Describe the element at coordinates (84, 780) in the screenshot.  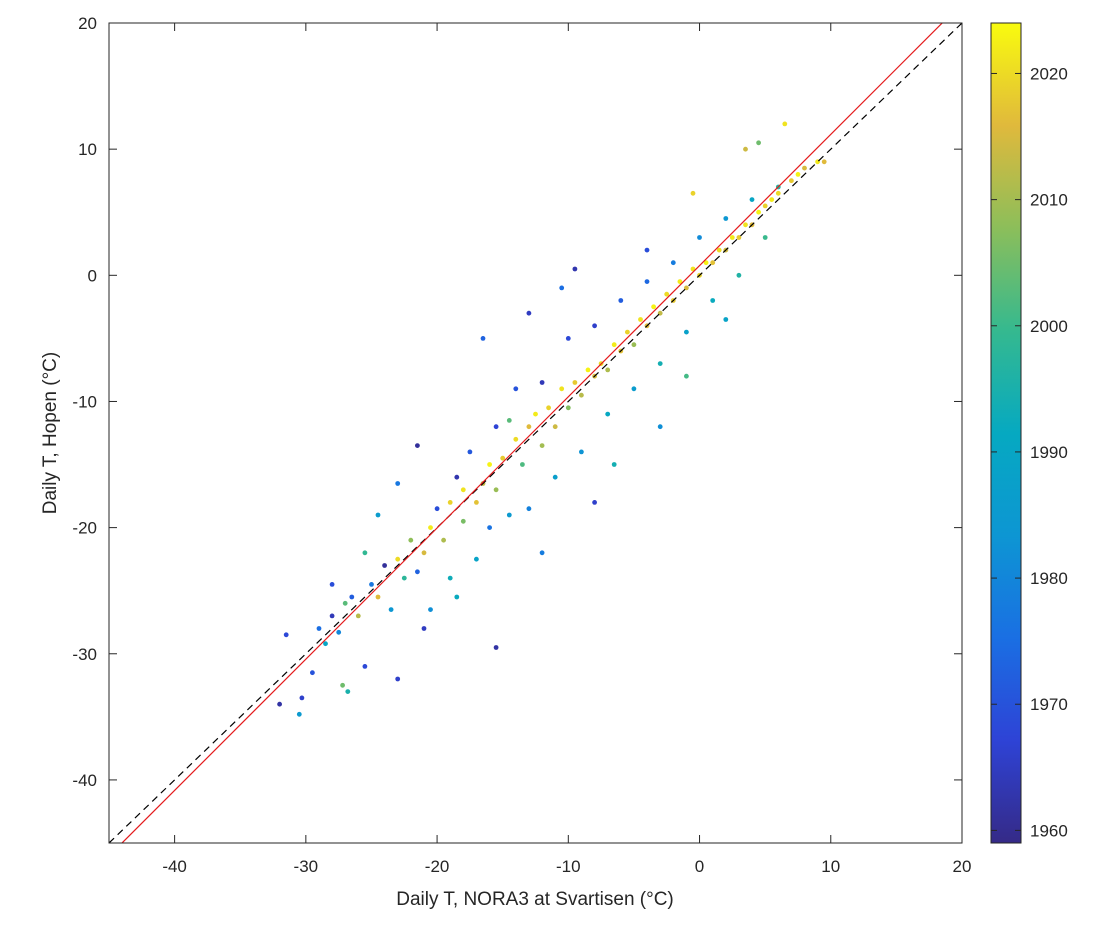
I see `y-tick-label: -40` at that location.